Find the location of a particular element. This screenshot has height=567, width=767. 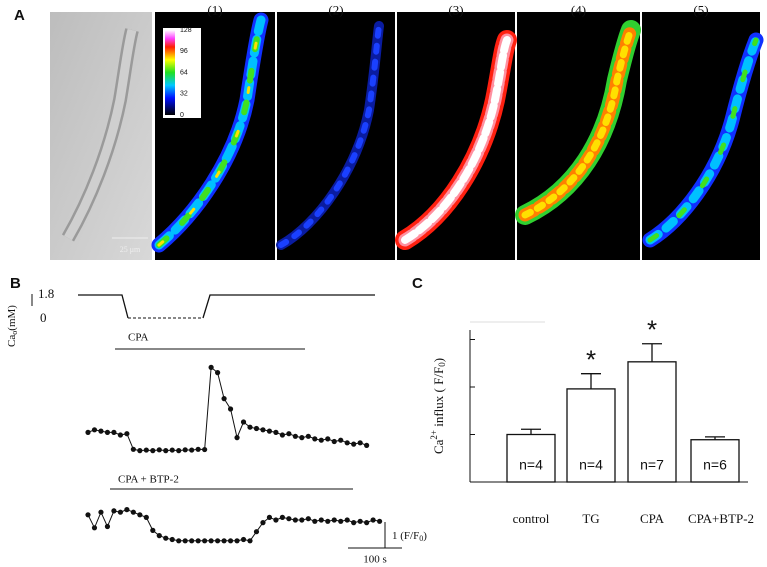

x-tick-label: TG is located at coordinates (590, 518).